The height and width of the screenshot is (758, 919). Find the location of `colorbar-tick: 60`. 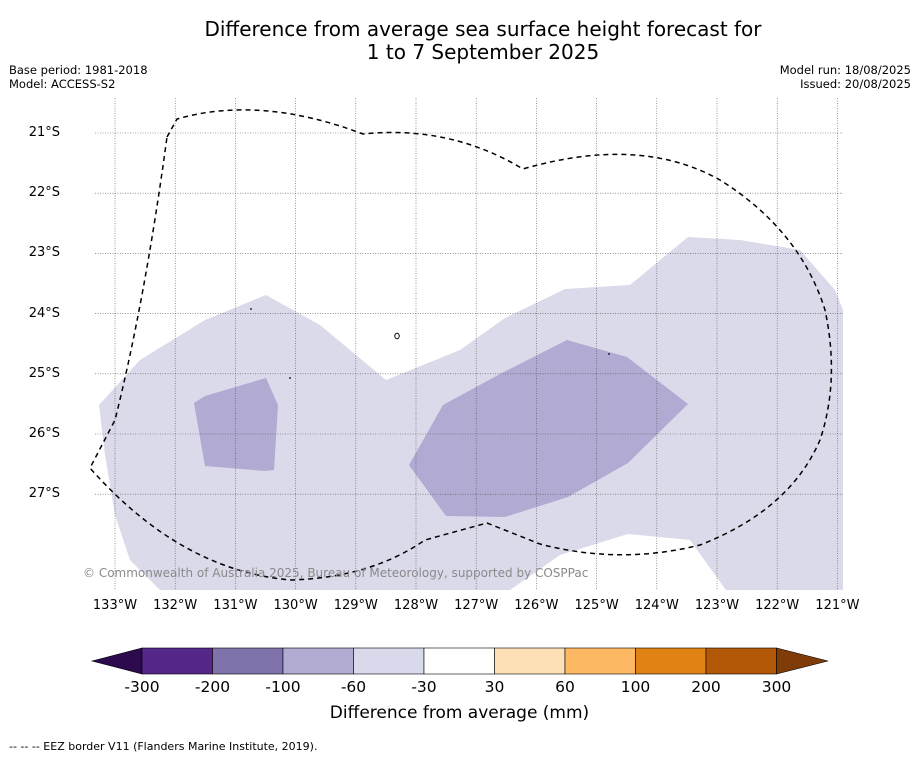

colorbar-tick: 60 is located at coordinates (565, 687).